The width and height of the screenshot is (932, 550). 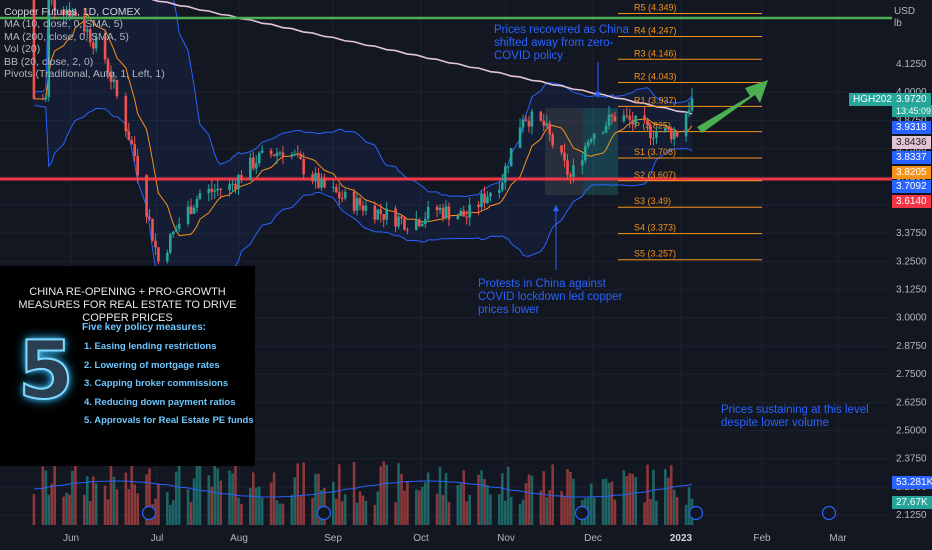 What do you see at coordinates (898, 23) in the screenshot?
I see `unit-label: lb` at bounding box center [898, 23].